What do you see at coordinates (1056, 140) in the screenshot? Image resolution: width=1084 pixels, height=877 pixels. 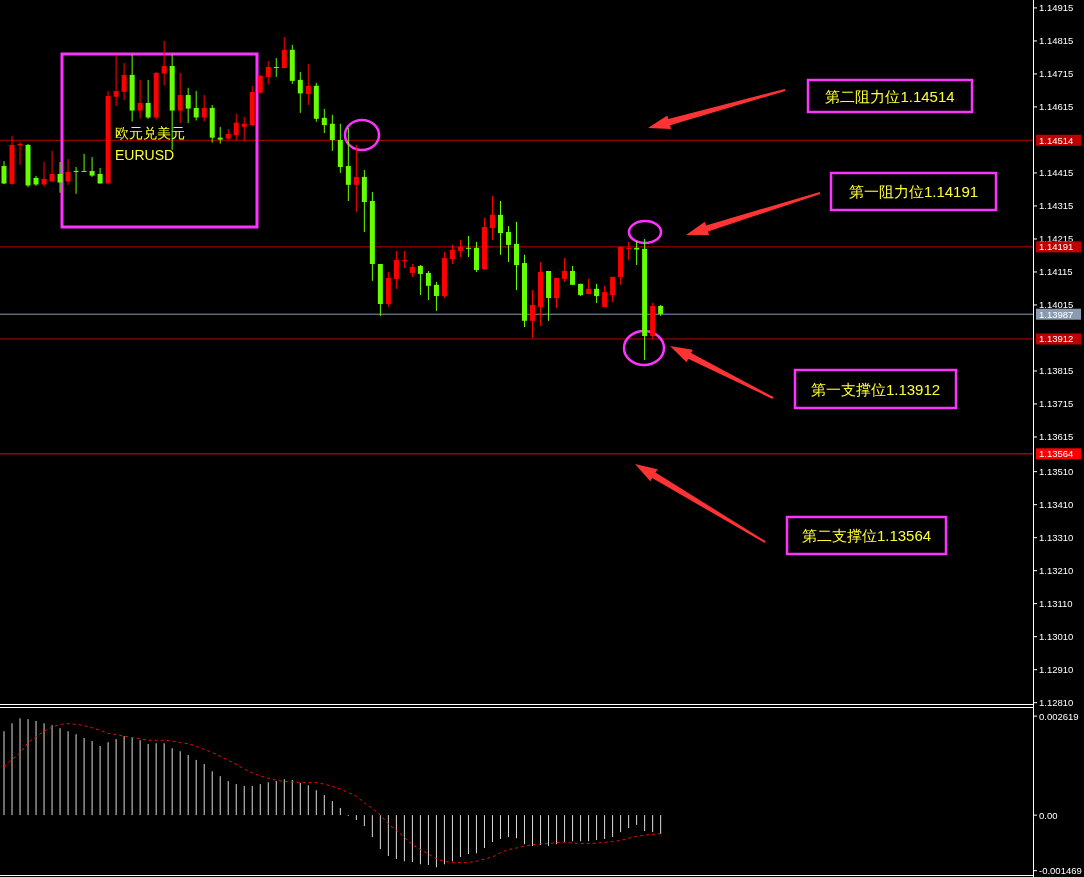 I see `ref-line-label: 1.14514` at bounding box center [1056, 140].